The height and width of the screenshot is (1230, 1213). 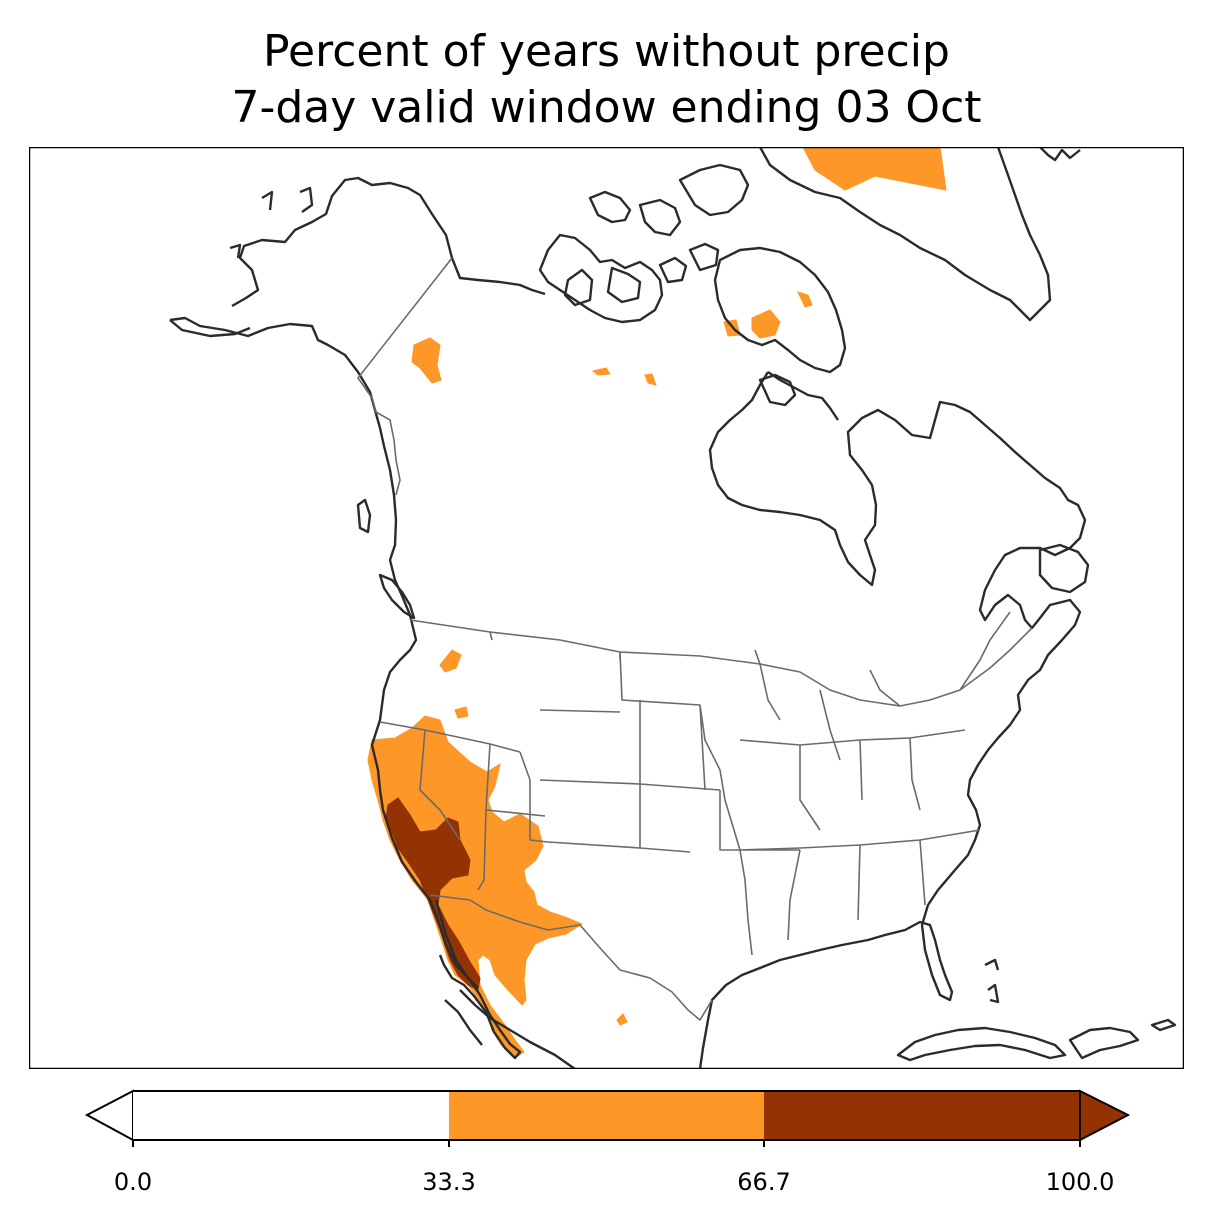 I want to click on colorbar-extend-high, so click(x=1105, y=1115).